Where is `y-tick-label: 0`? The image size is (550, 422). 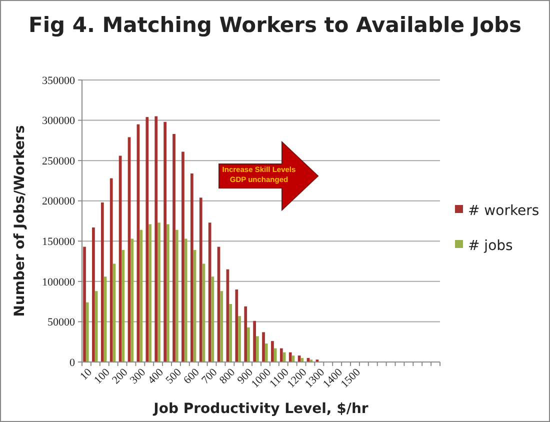
y-tick-label: 0 is located at coordinates (73, 362).